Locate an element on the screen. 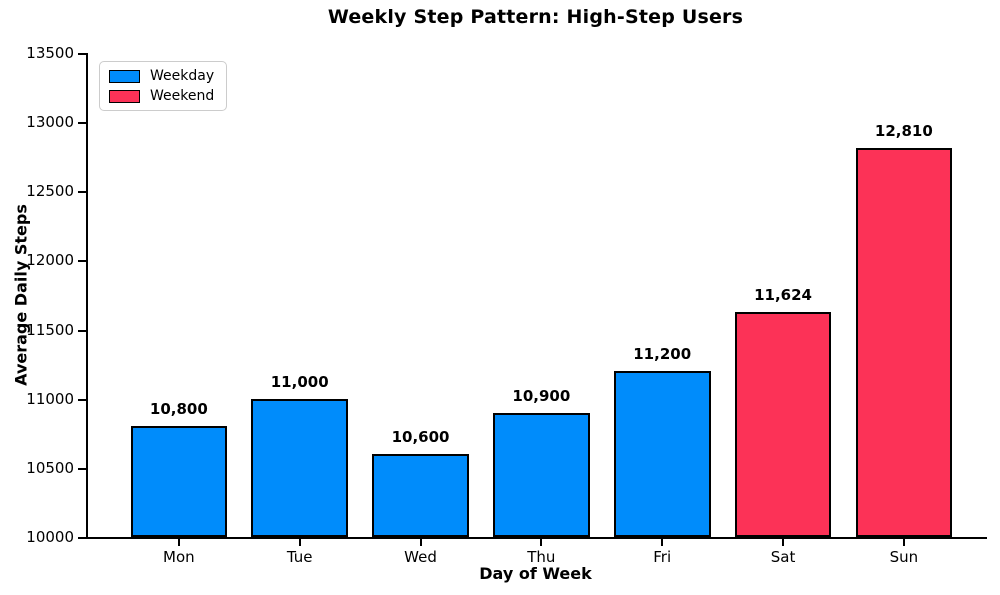 The width and height of the screenshot is (1000, 595). bar-sun is located at coordinates (904, 342).